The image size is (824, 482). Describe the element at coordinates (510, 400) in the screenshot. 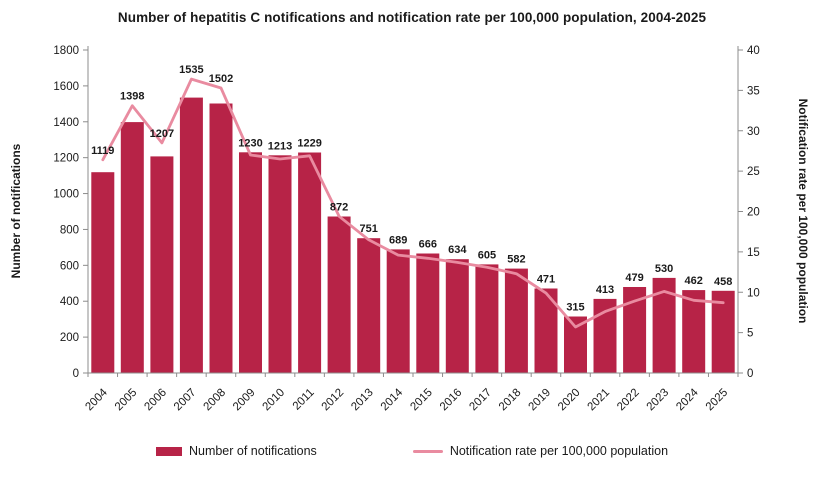

I see `x-label-2018: 2018` at that location.